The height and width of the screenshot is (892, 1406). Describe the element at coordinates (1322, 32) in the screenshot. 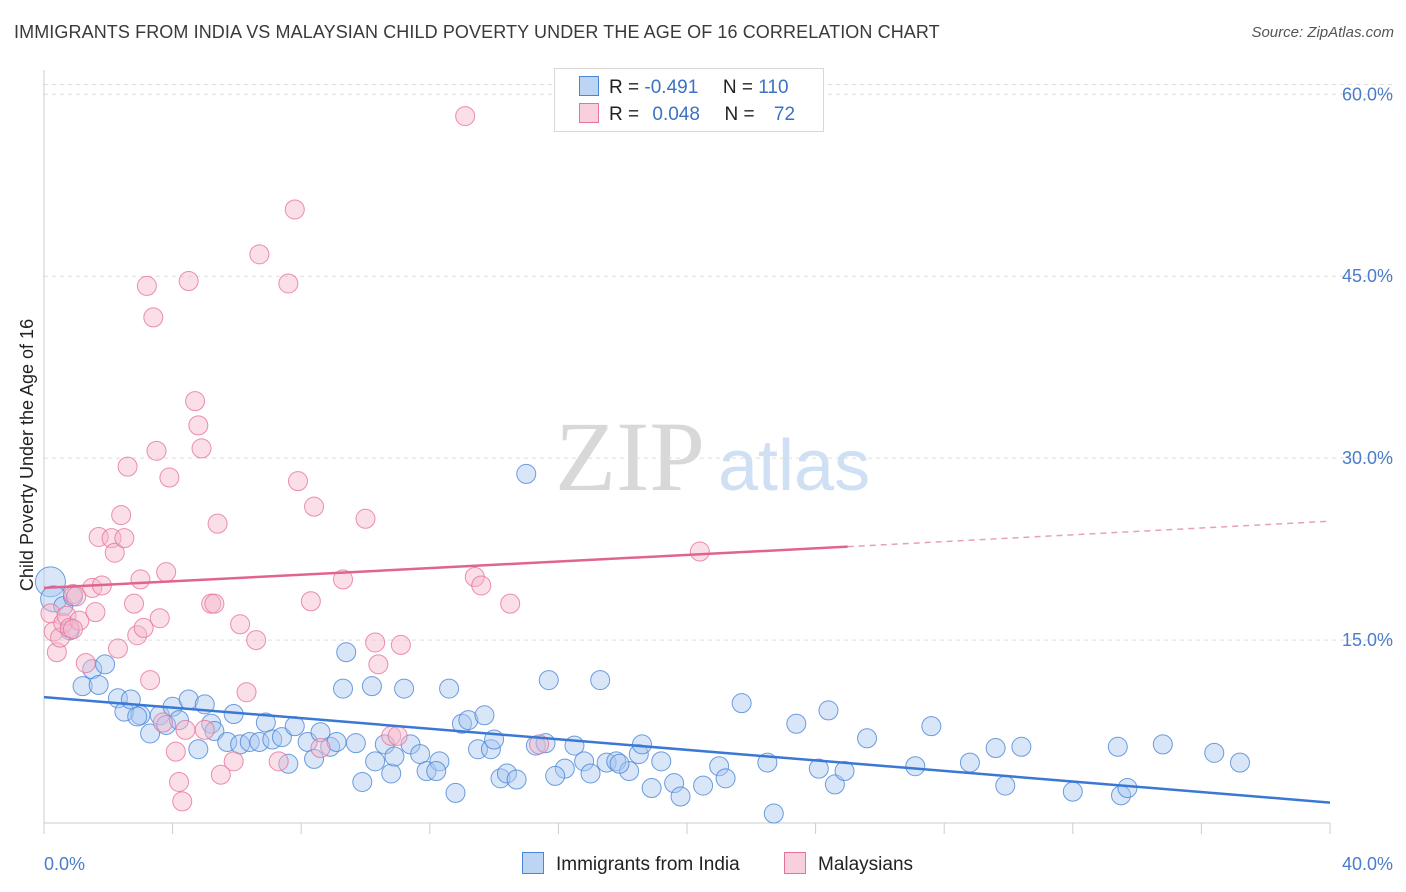

I see `source-label: Source: ZipAtlas.com` at that location.